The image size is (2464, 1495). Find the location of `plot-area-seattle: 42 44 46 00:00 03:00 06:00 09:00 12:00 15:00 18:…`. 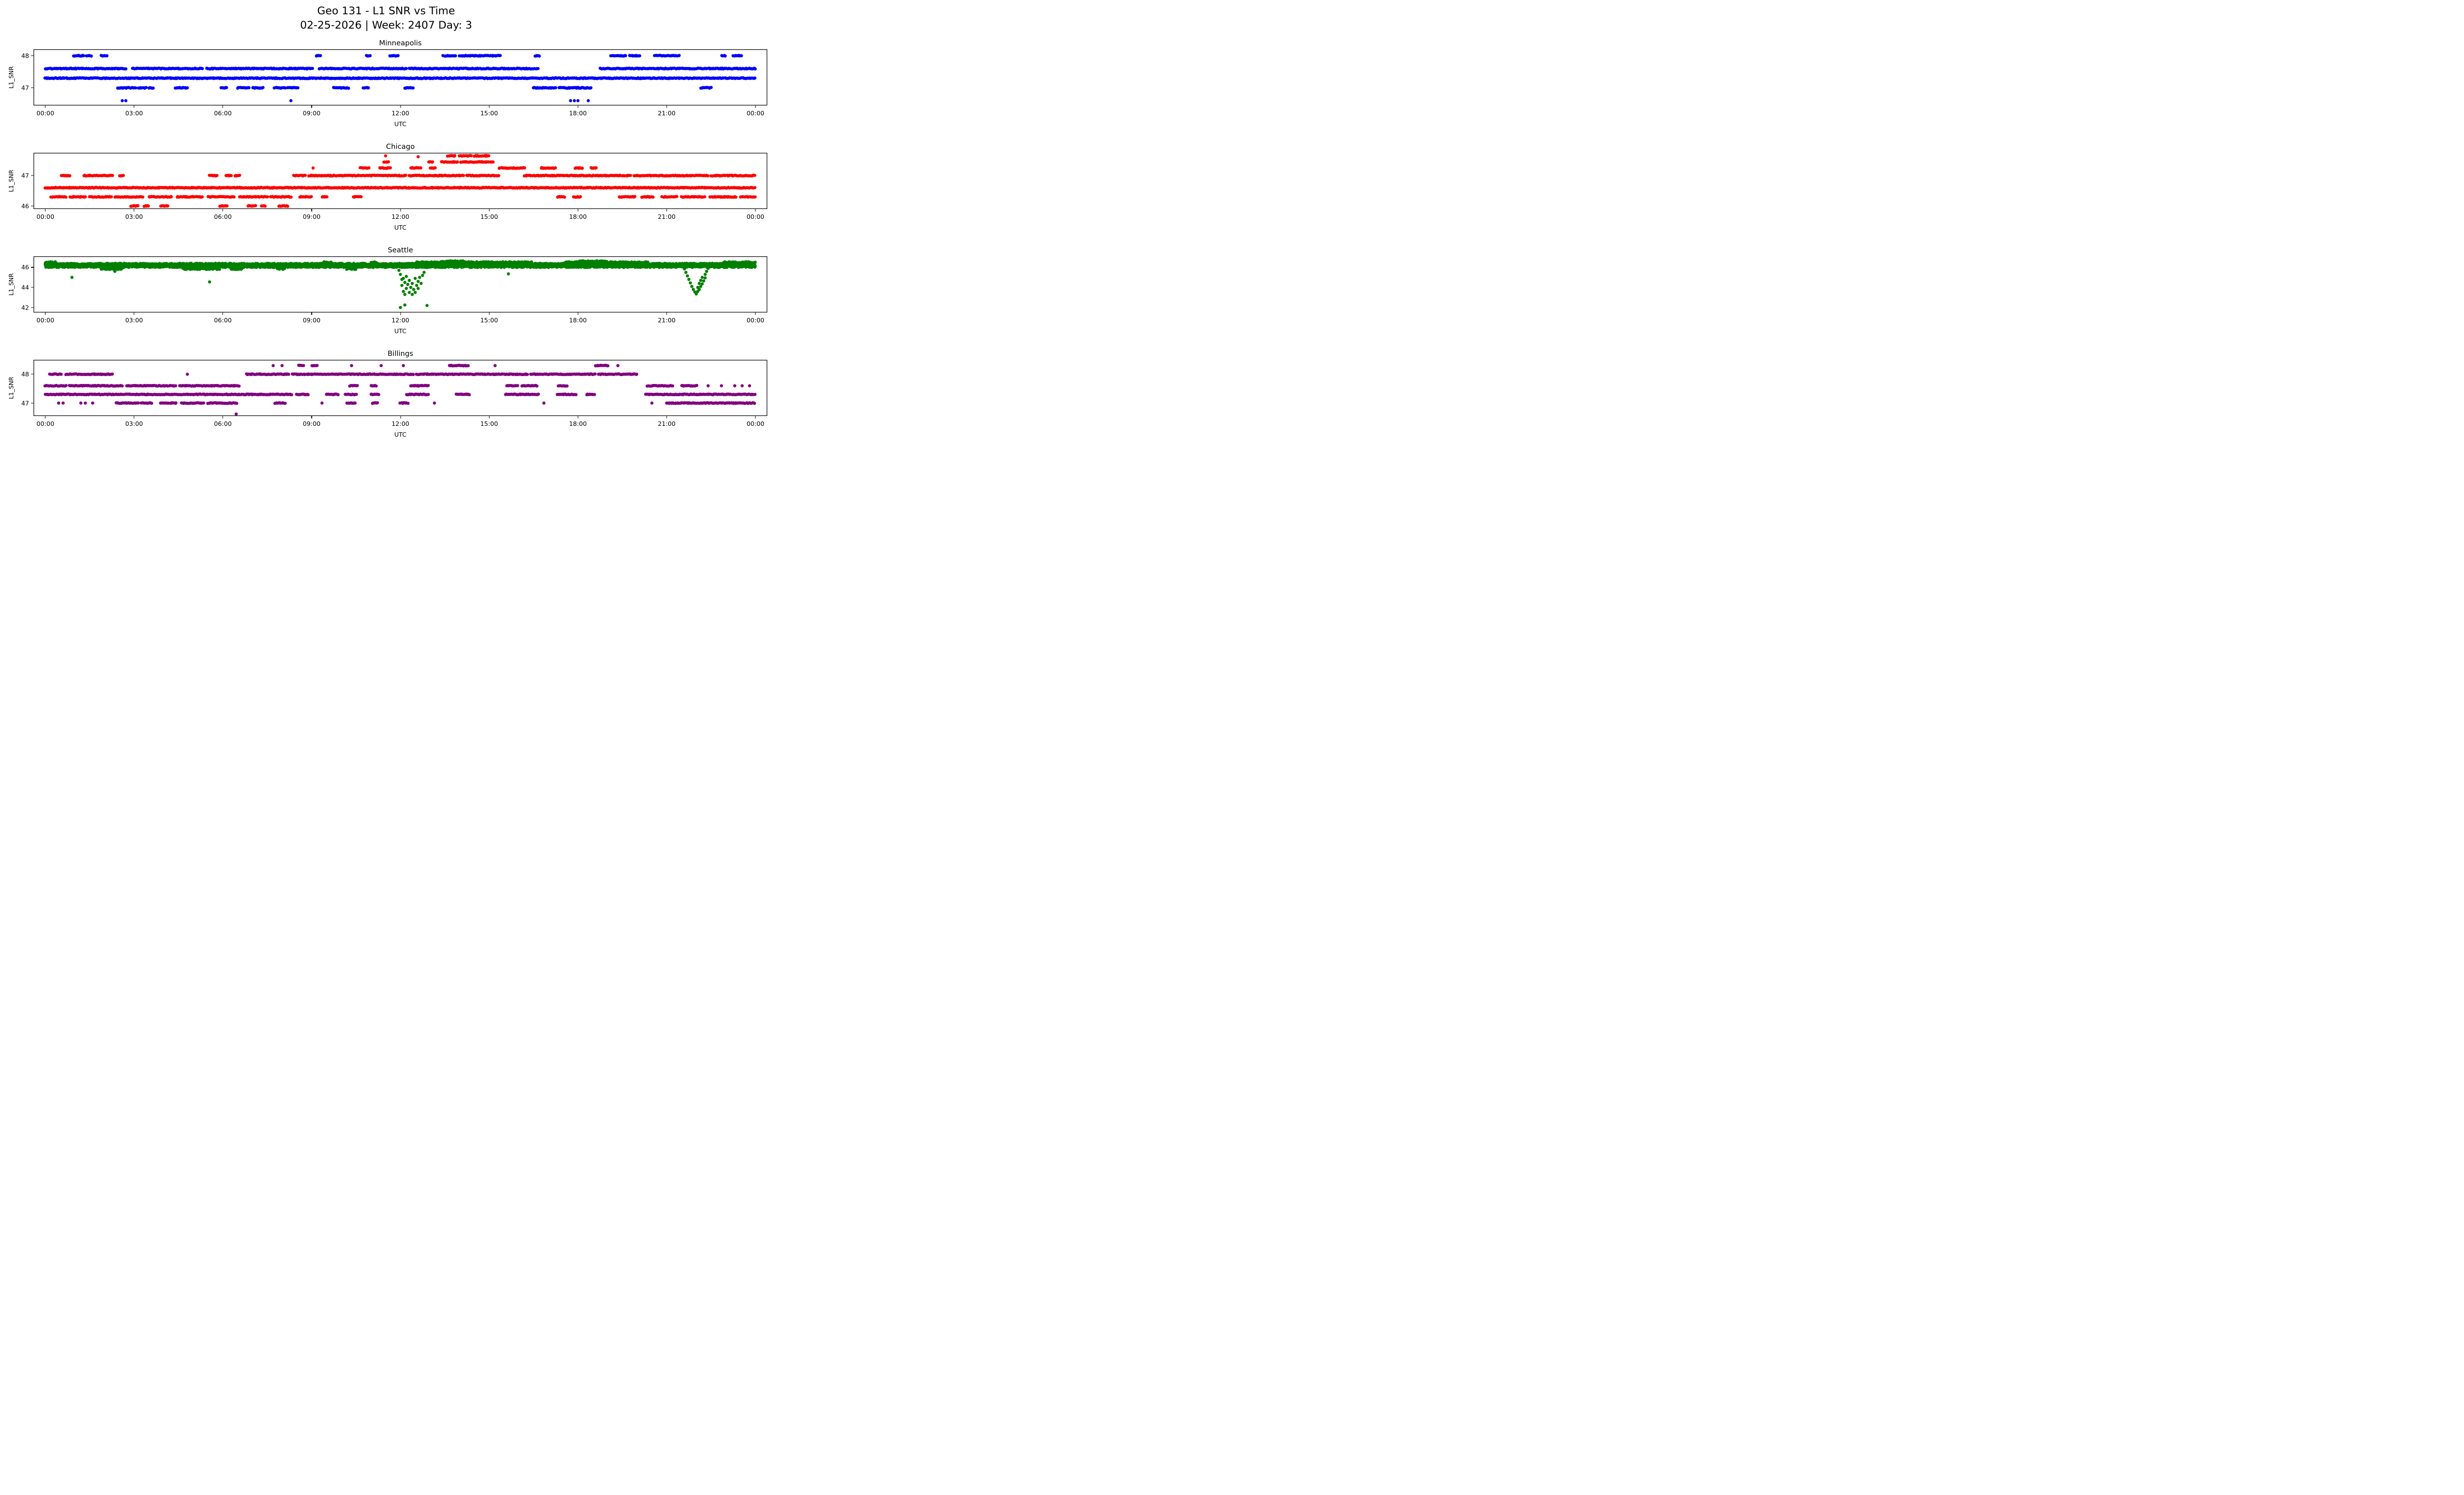

plot-area-seattle: 42 44 46 00:00 03:00 06:00 09:00 12:00 15:00 18:… is located at coordinates (394, 290).